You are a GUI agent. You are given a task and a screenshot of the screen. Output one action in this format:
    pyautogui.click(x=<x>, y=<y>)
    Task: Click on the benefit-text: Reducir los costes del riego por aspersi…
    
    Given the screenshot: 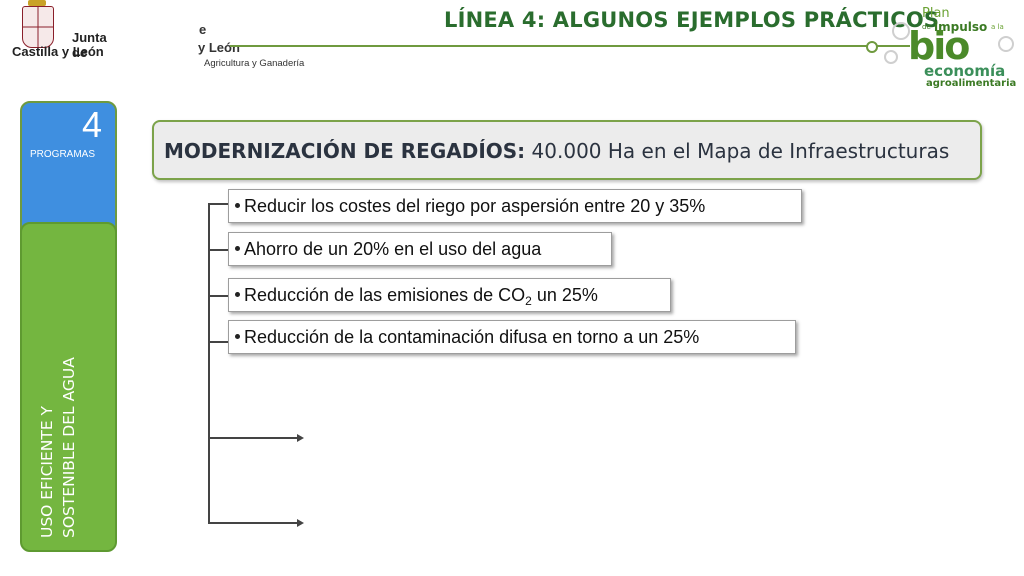 What is the action you would take?
    pyautogui.click(x=475, y=206)
    